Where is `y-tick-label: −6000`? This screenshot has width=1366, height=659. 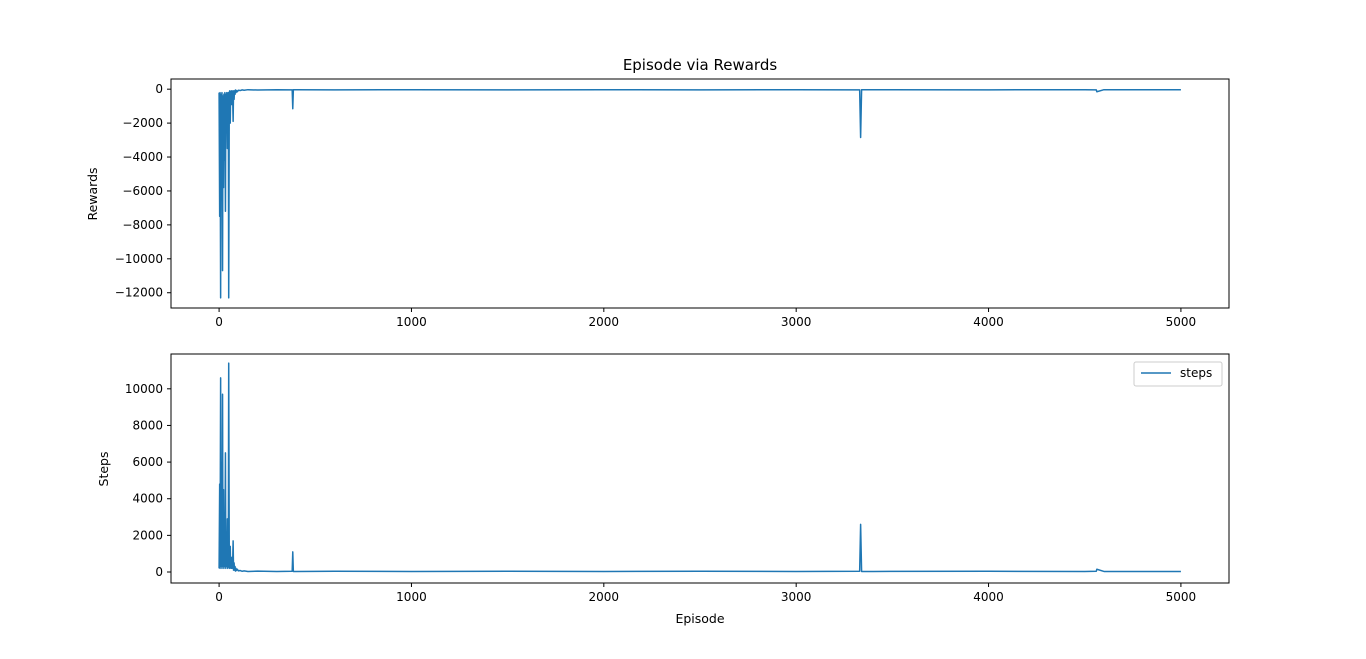
y-tick-label: −6000 is located at coordinates (142, 191).